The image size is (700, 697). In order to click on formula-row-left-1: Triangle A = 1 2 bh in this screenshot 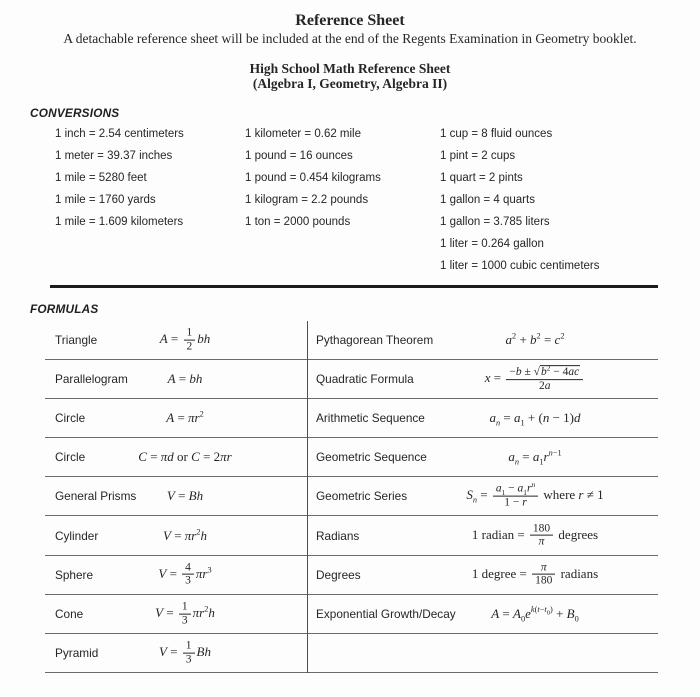, I will do `click(176, 341)`.